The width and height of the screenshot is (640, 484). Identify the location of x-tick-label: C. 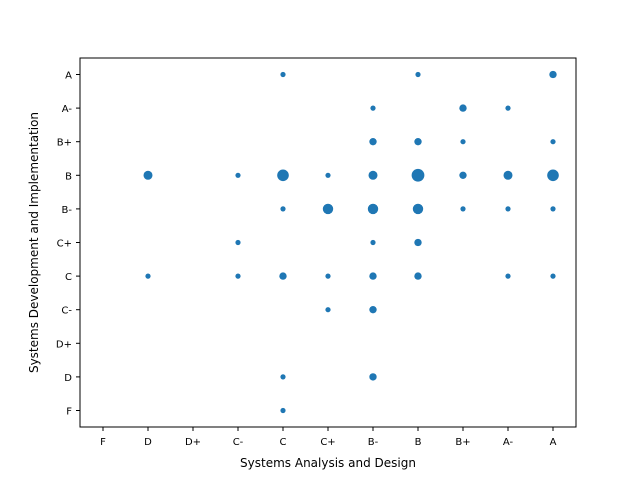
(283, 442).